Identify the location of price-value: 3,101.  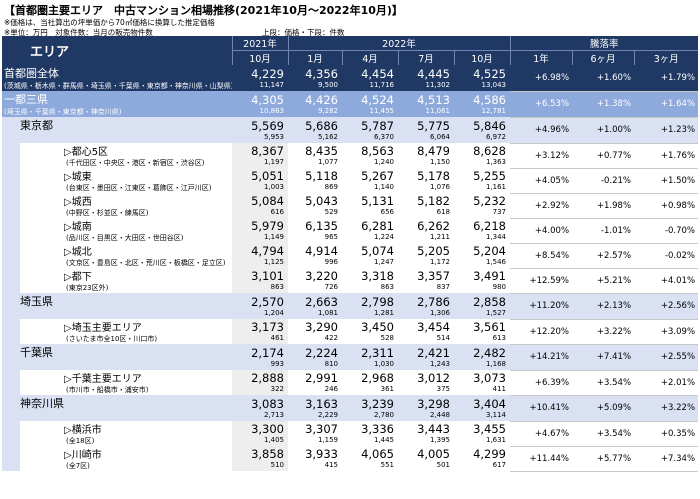
(260, 275).